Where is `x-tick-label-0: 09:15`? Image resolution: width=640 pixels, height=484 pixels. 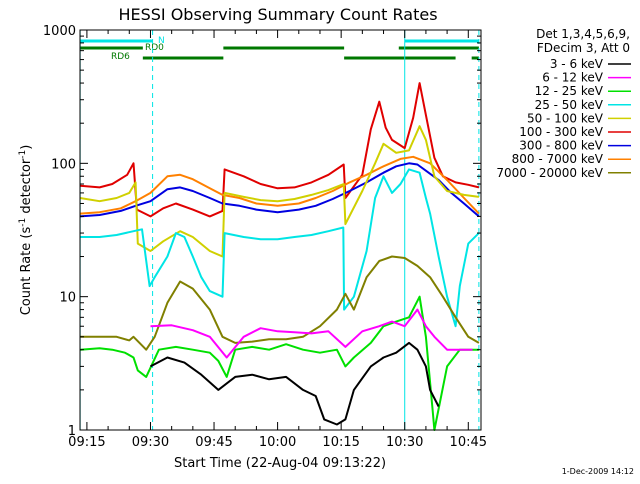
x-tick-label-0: 09:15 is located at coordinates (86, 442).